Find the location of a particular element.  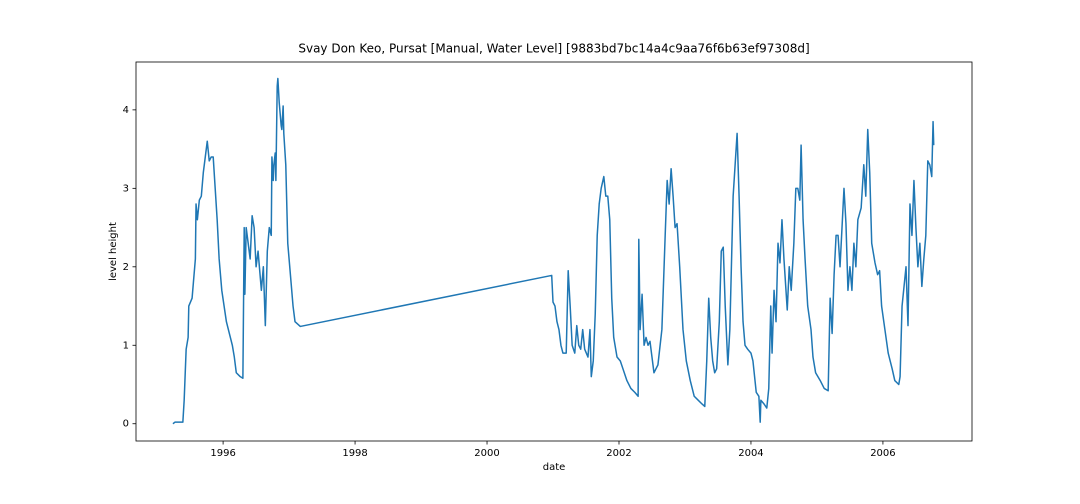

y-tick-label: 1 is located at coordinates (126, 345).